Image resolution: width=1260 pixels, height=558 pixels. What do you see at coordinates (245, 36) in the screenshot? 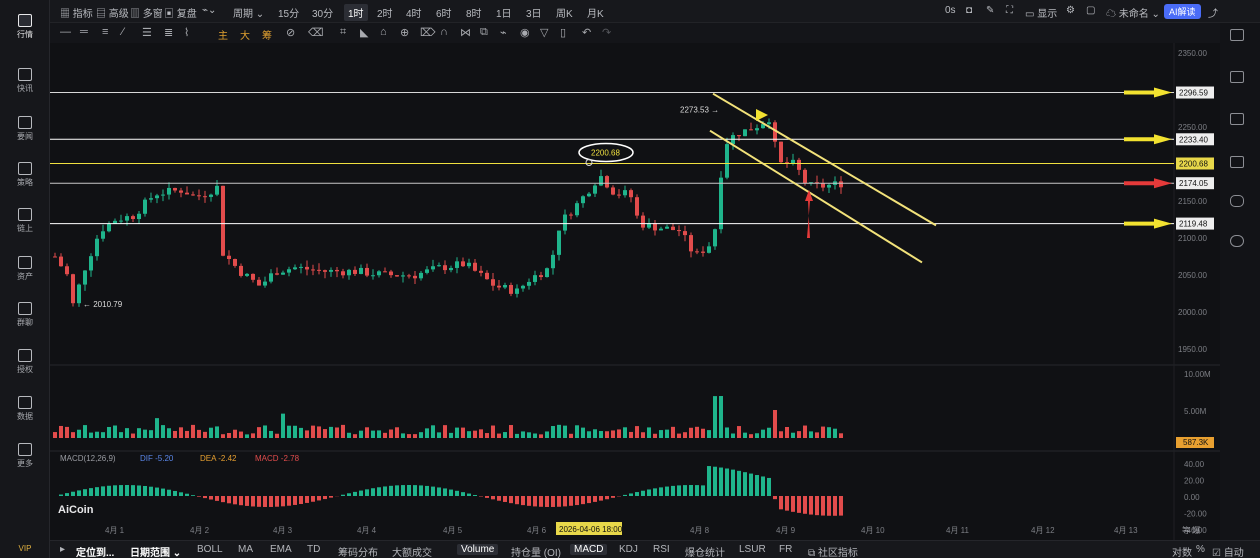
I see `large-trade-toggle: 大` at bounding box center [245, 36].